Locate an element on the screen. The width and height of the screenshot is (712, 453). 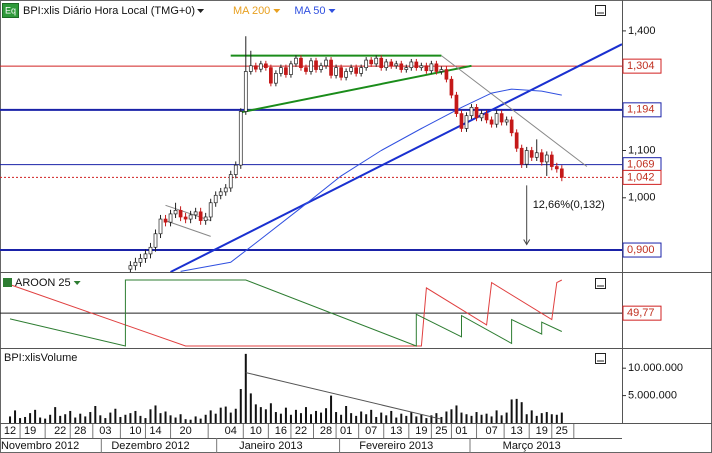
y-tick-label: 1,400 is located at coordinates (642, 31).